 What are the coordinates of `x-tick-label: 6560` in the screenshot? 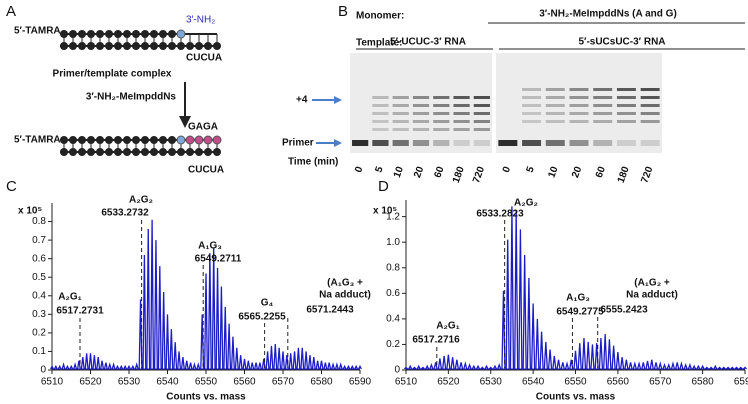 It's located at (618, 382).